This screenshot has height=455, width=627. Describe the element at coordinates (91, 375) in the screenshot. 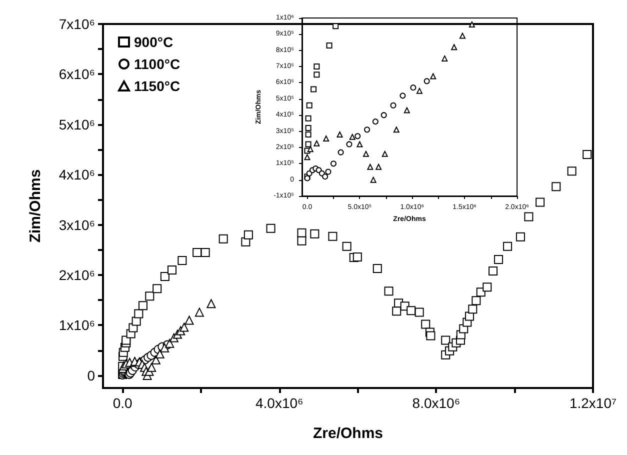

I see `y-tick-label: 0` at that location.